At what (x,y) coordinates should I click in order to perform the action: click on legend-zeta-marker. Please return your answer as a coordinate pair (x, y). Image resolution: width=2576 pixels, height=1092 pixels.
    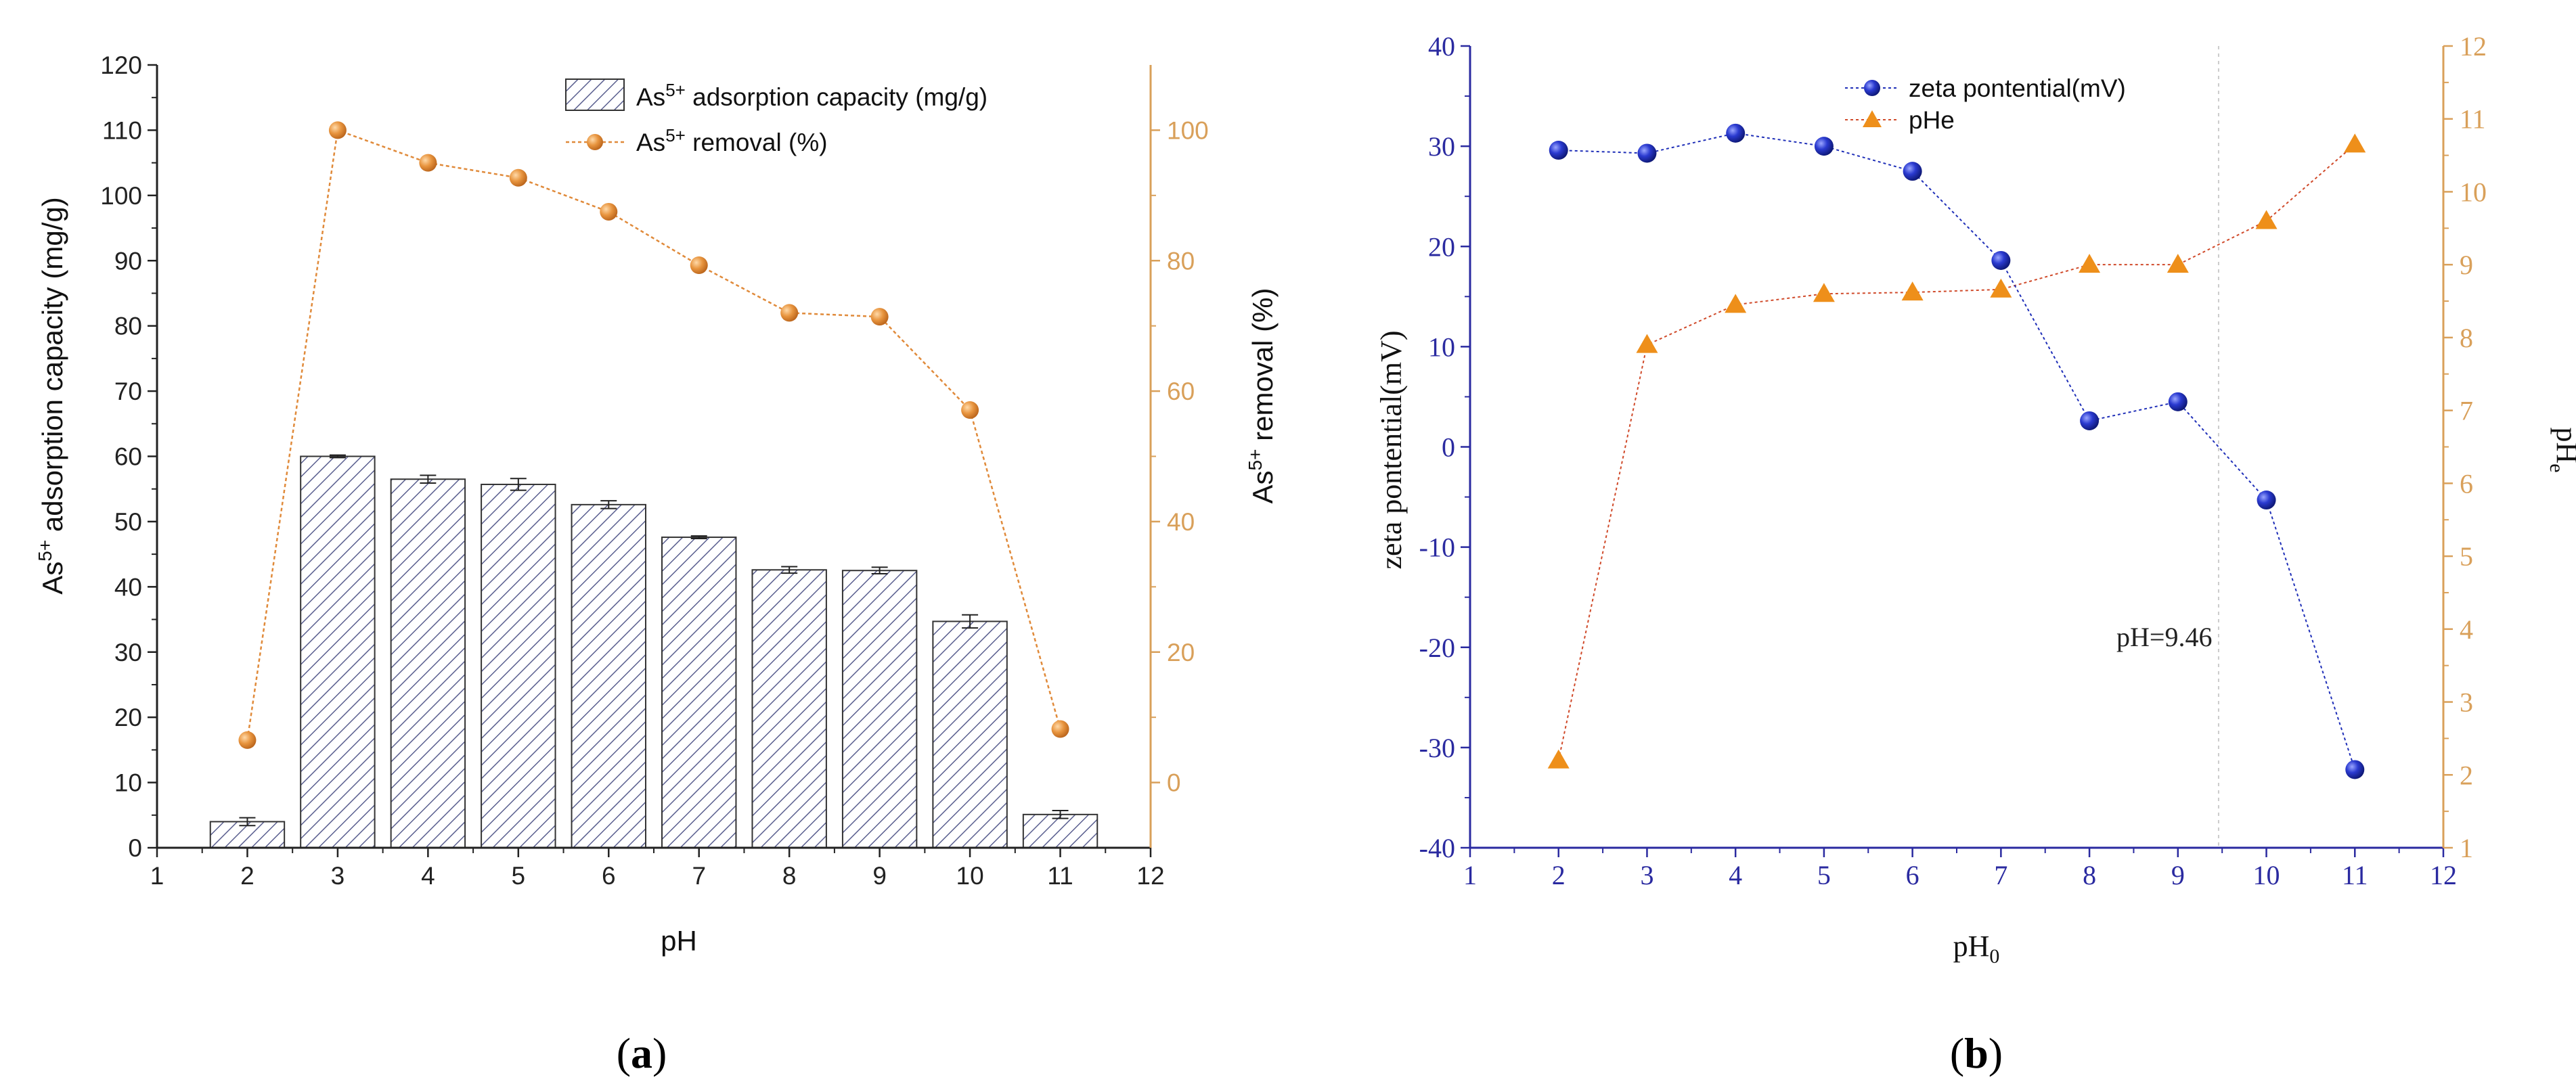
    Looking at the image, I should click on (1872, 88).